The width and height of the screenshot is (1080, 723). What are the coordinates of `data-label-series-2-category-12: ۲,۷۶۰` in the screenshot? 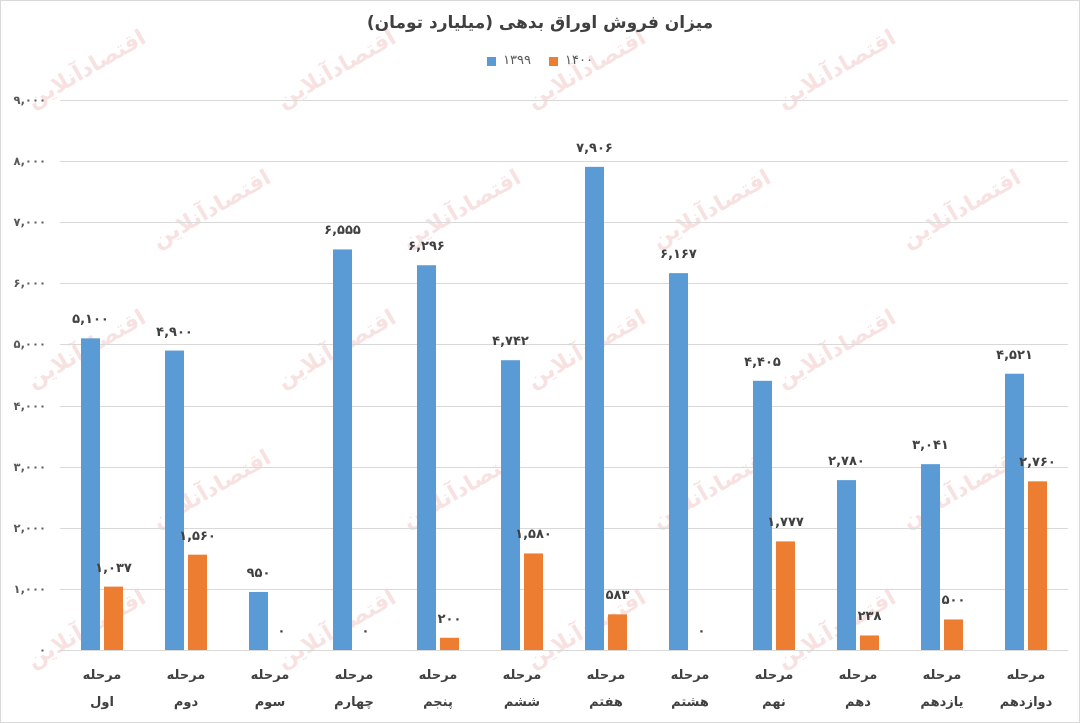 It's located at (1037, 463).